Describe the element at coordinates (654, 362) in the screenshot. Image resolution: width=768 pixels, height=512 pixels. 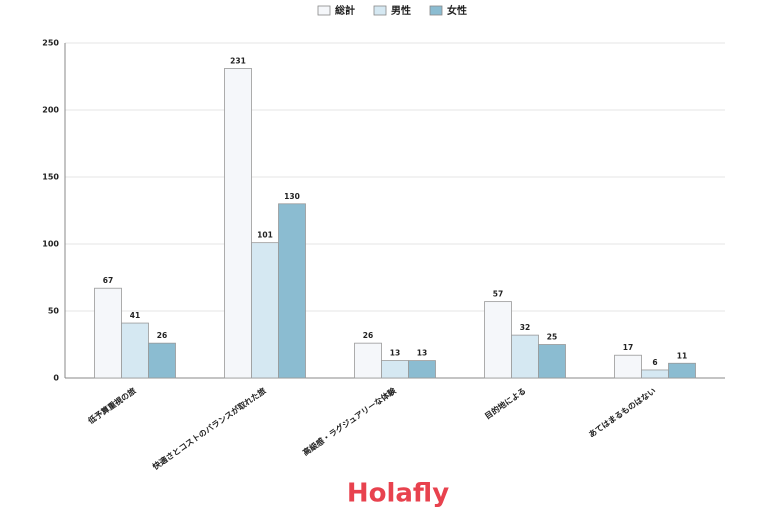
I see `data-label: 6` at that location.